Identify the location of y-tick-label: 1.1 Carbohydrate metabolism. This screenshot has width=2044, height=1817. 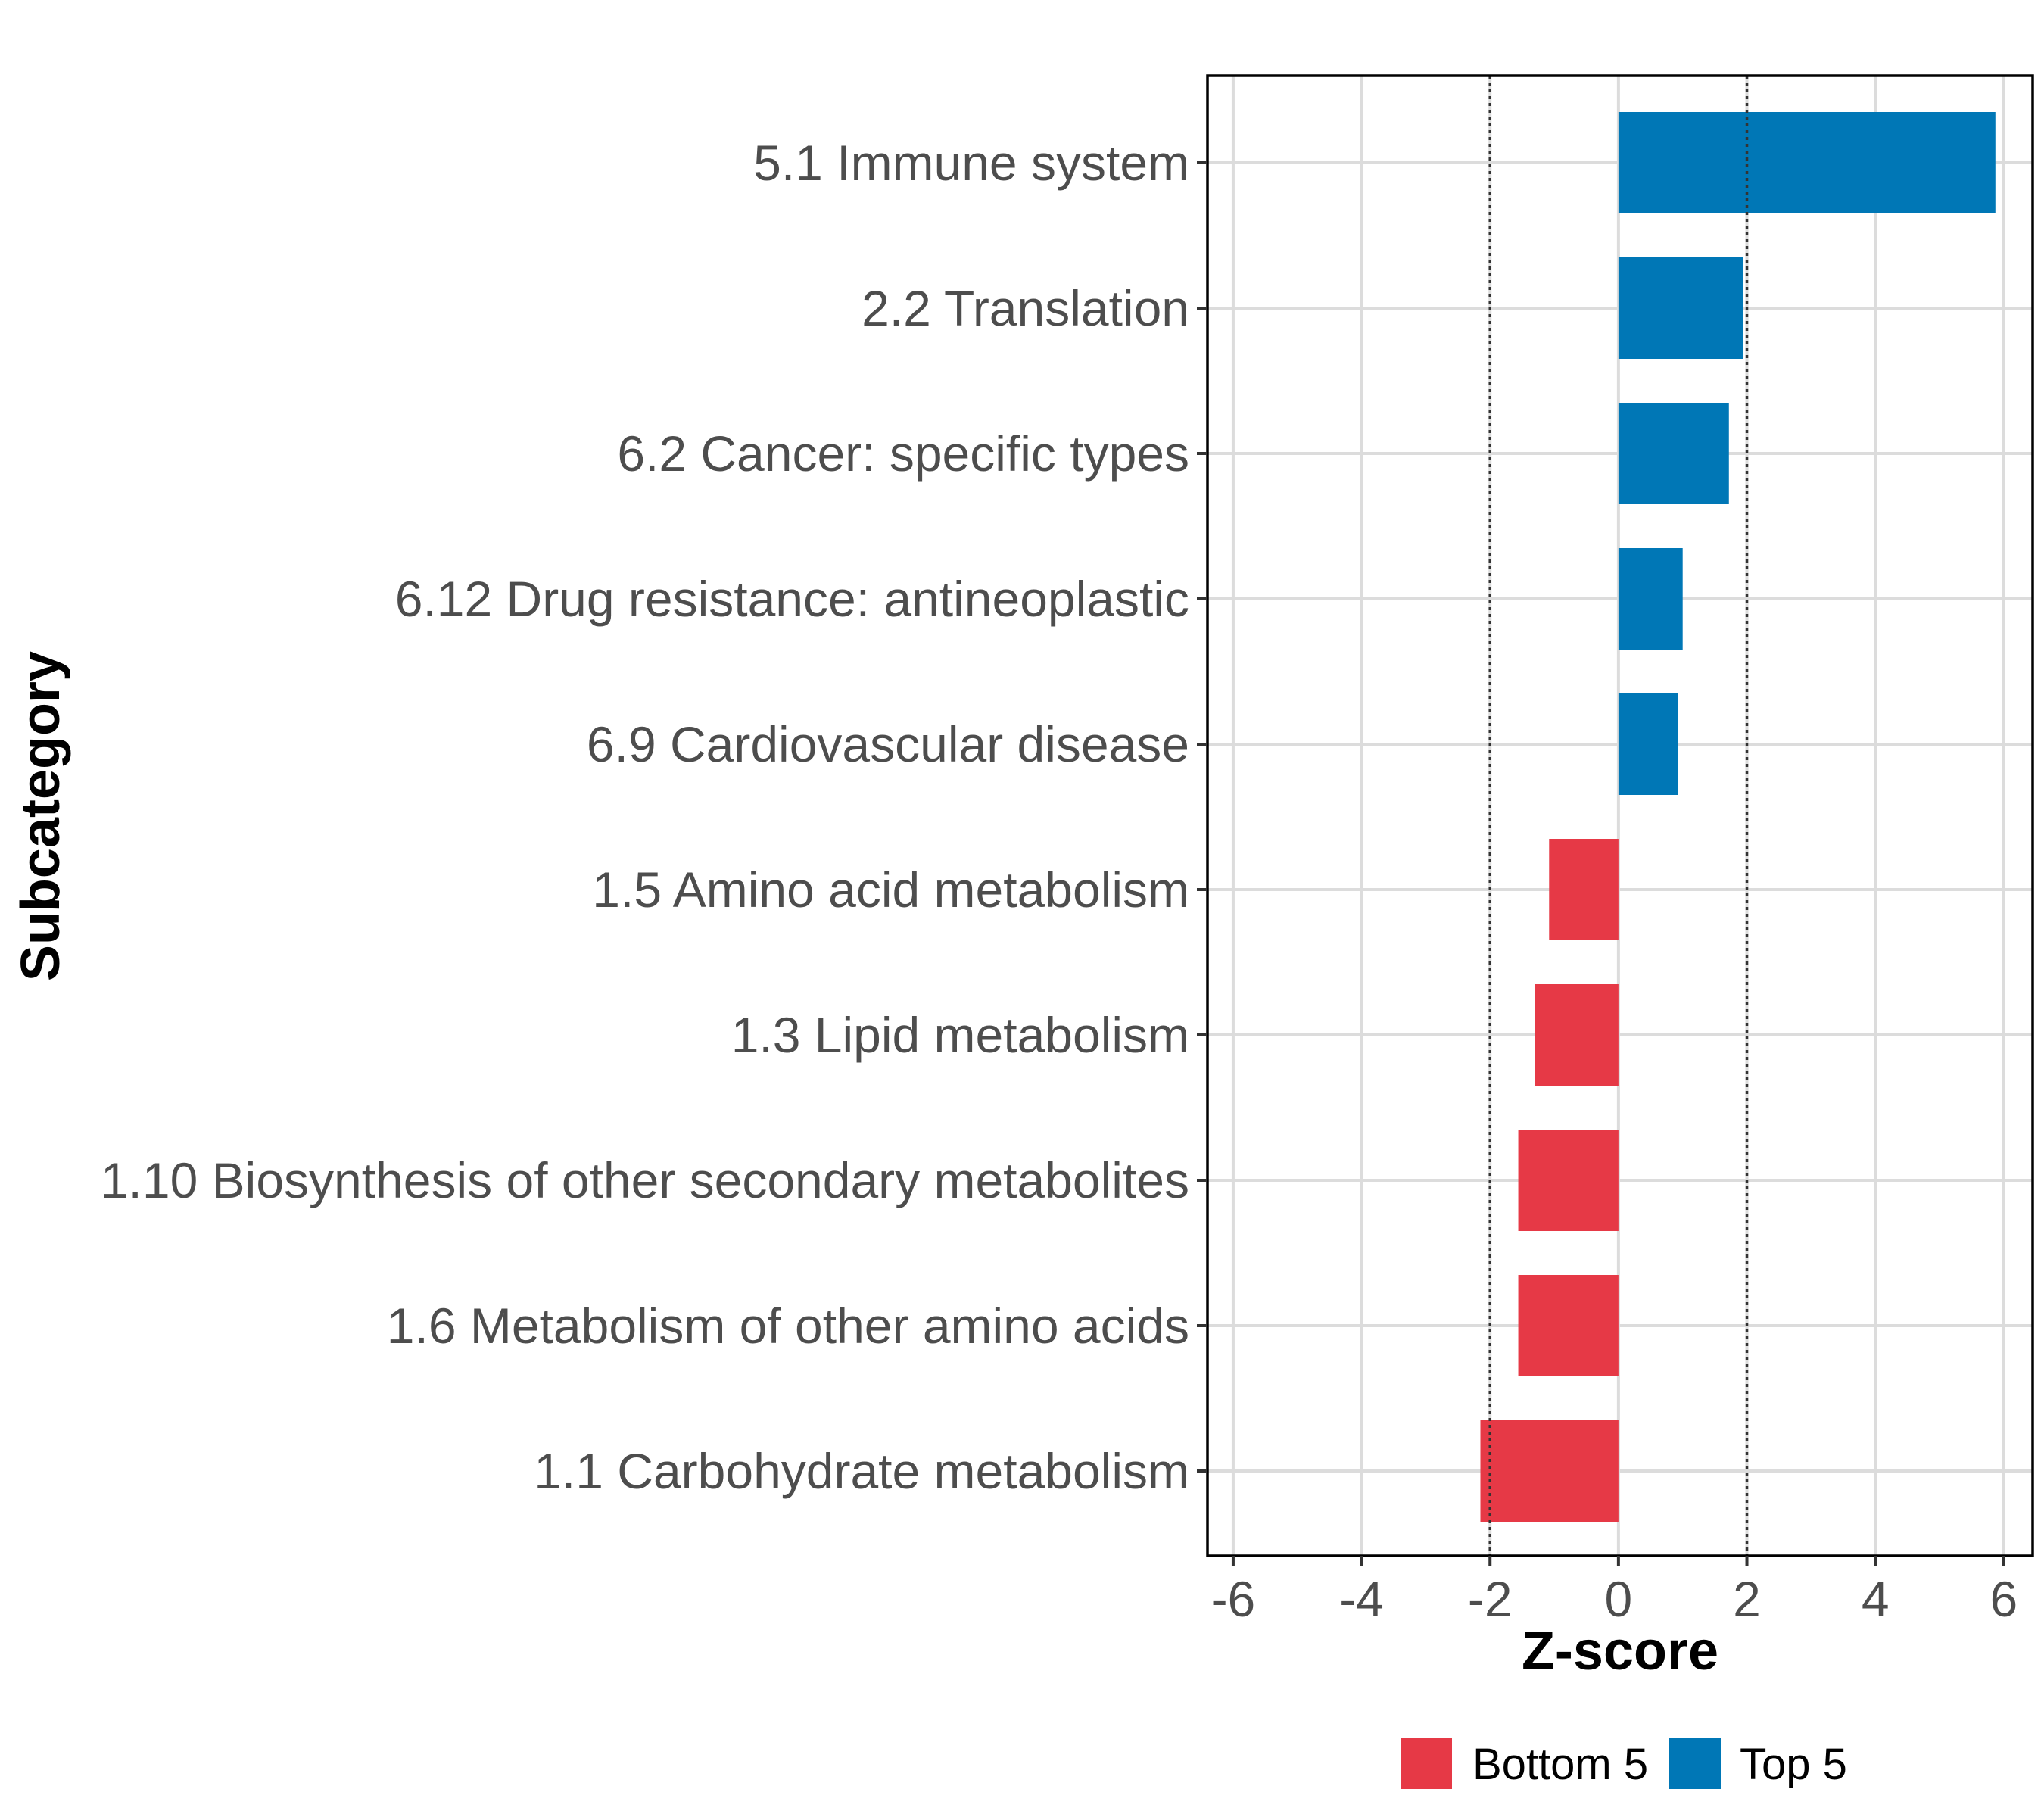
(861, 1471).